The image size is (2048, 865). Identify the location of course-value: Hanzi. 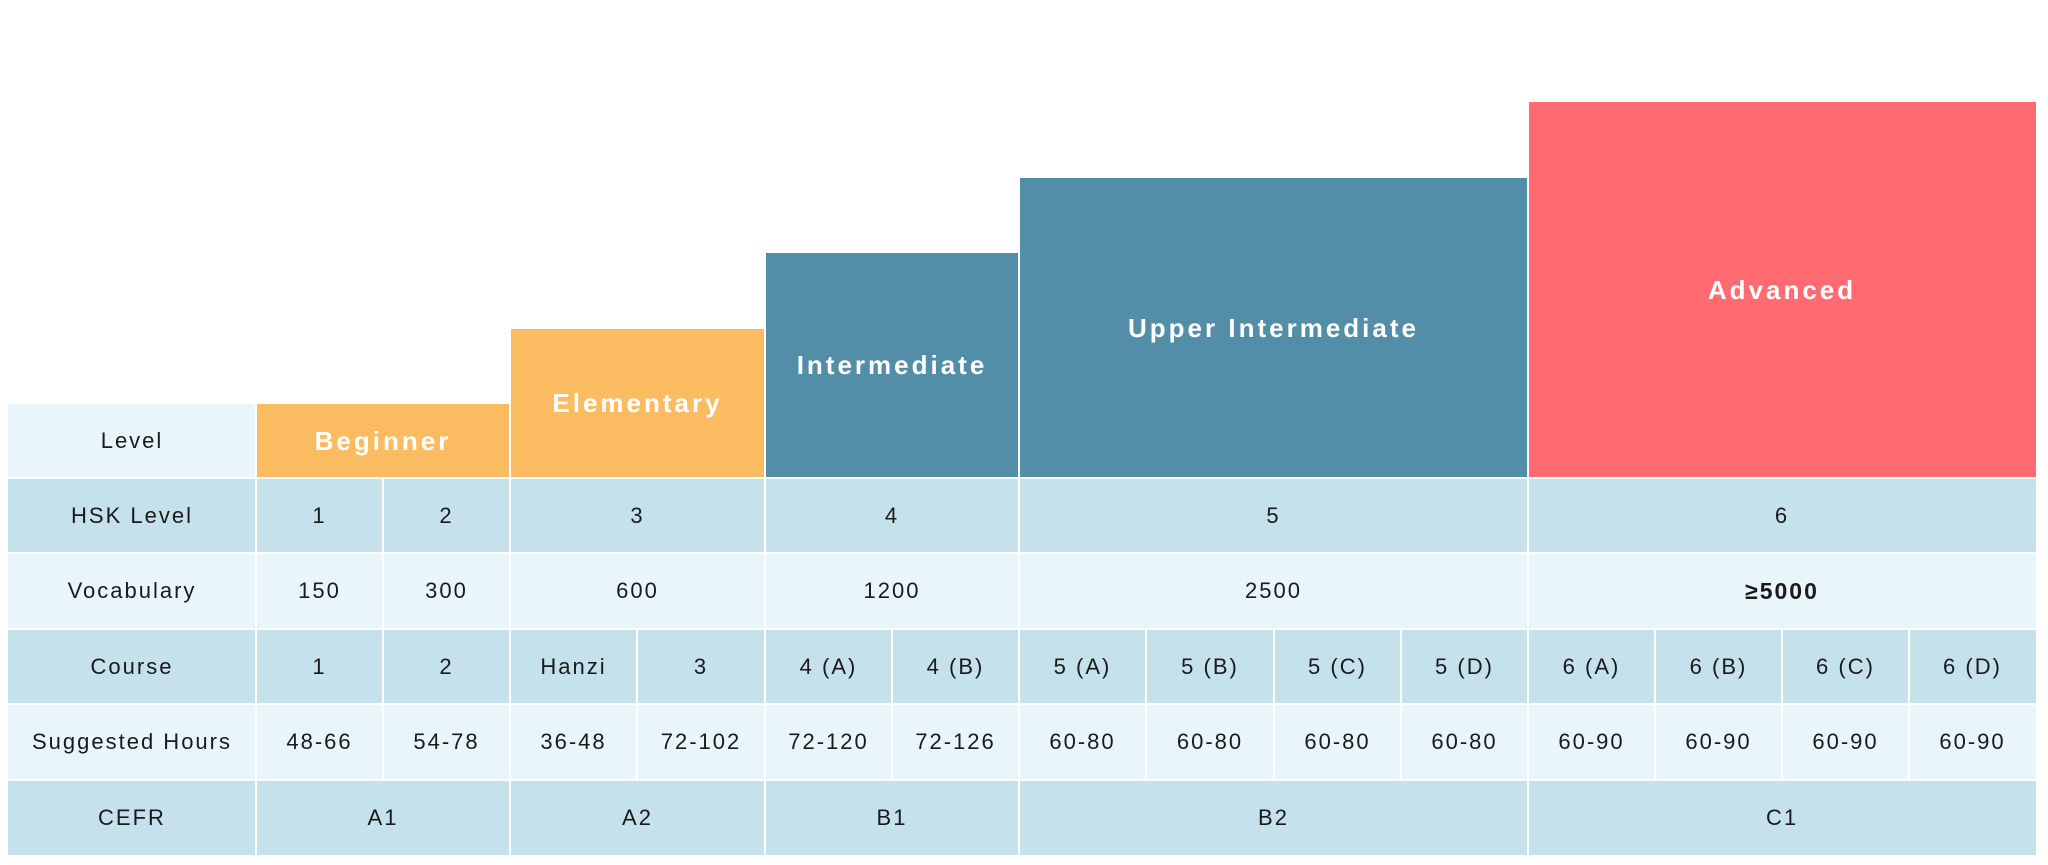
(573, 666).